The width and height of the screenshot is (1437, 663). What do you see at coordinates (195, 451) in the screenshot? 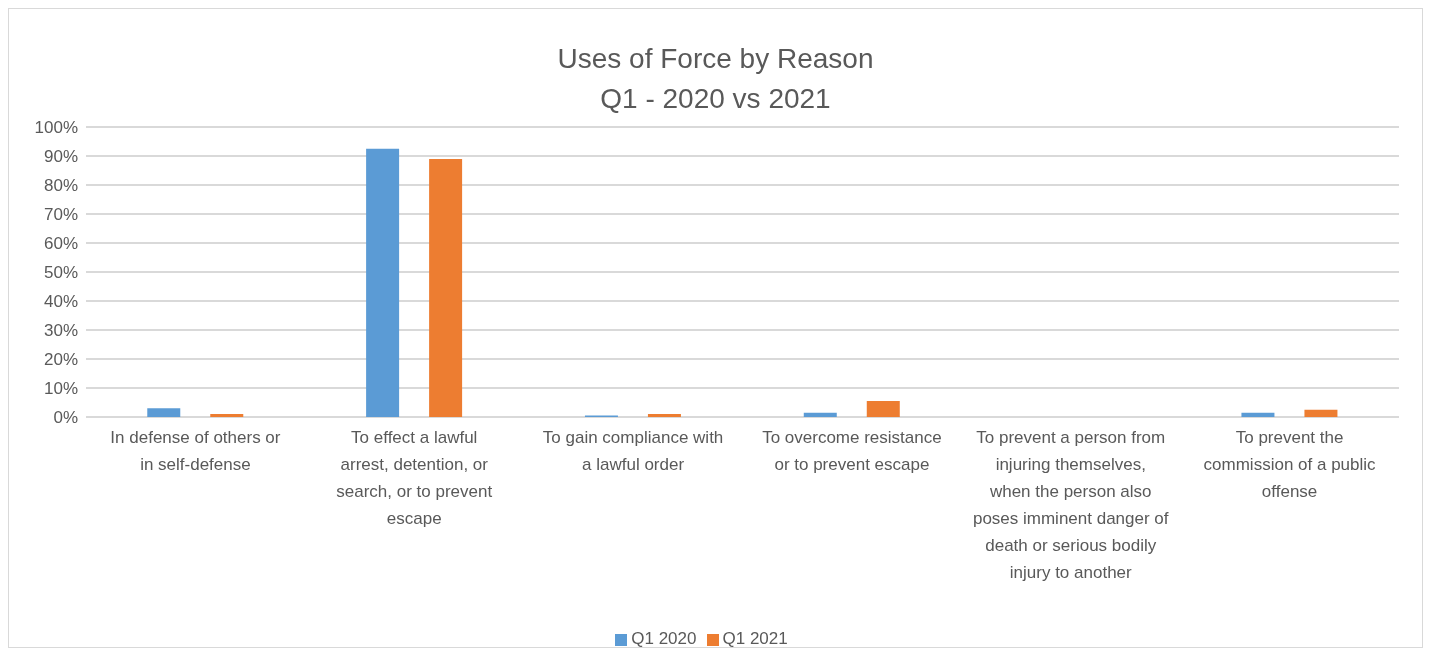
I see `x-tick-label: In defense of others or in self-defense` at bounding box center [195, 451].